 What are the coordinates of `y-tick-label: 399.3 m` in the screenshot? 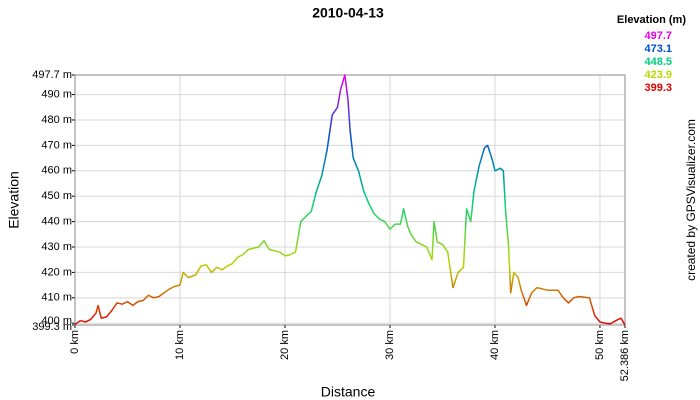 It's located at (52, 327).